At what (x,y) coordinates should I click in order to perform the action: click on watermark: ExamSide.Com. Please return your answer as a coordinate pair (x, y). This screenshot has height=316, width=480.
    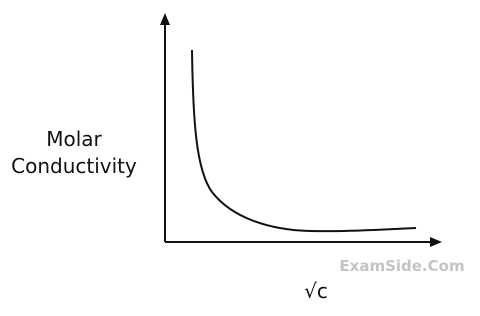
    Looking at the image, I should click on (401, 266).